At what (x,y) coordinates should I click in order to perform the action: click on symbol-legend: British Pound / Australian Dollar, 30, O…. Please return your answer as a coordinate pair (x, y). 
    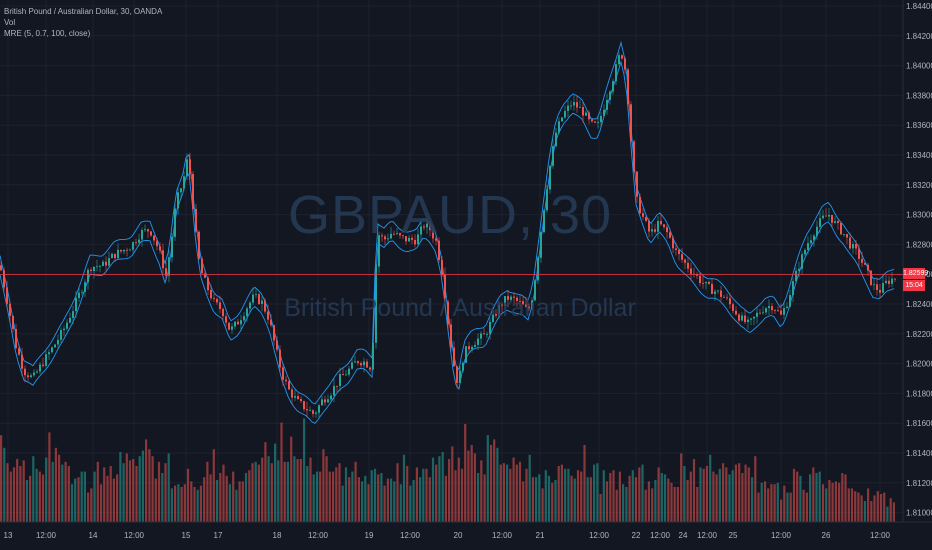
    Looking at the image, I should click on (83, 11).